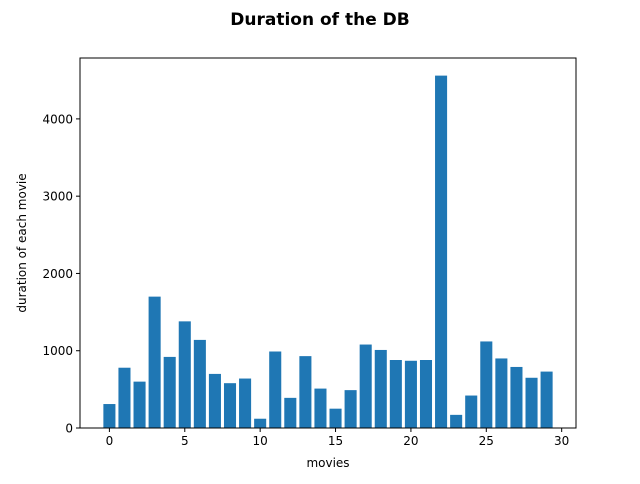 Image resolution: width=640 pixels, height=484 pixels. What do you see at coordinates (327, 463) in the screenshot?
I see `x-axis-label: movies` at bounding box center [327, 463].